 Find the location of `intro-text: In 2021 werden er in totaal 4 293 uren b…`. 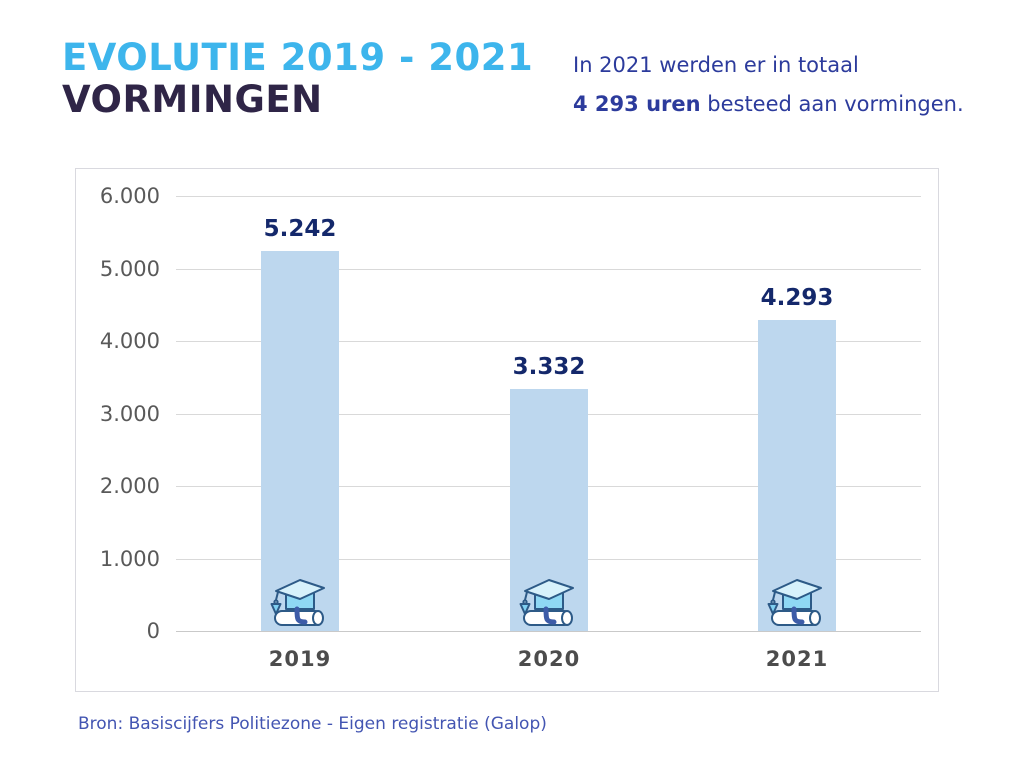

intro-text: In 2021 werden er in totaal 4 293 uren b… is located at coordinates (768, 85).